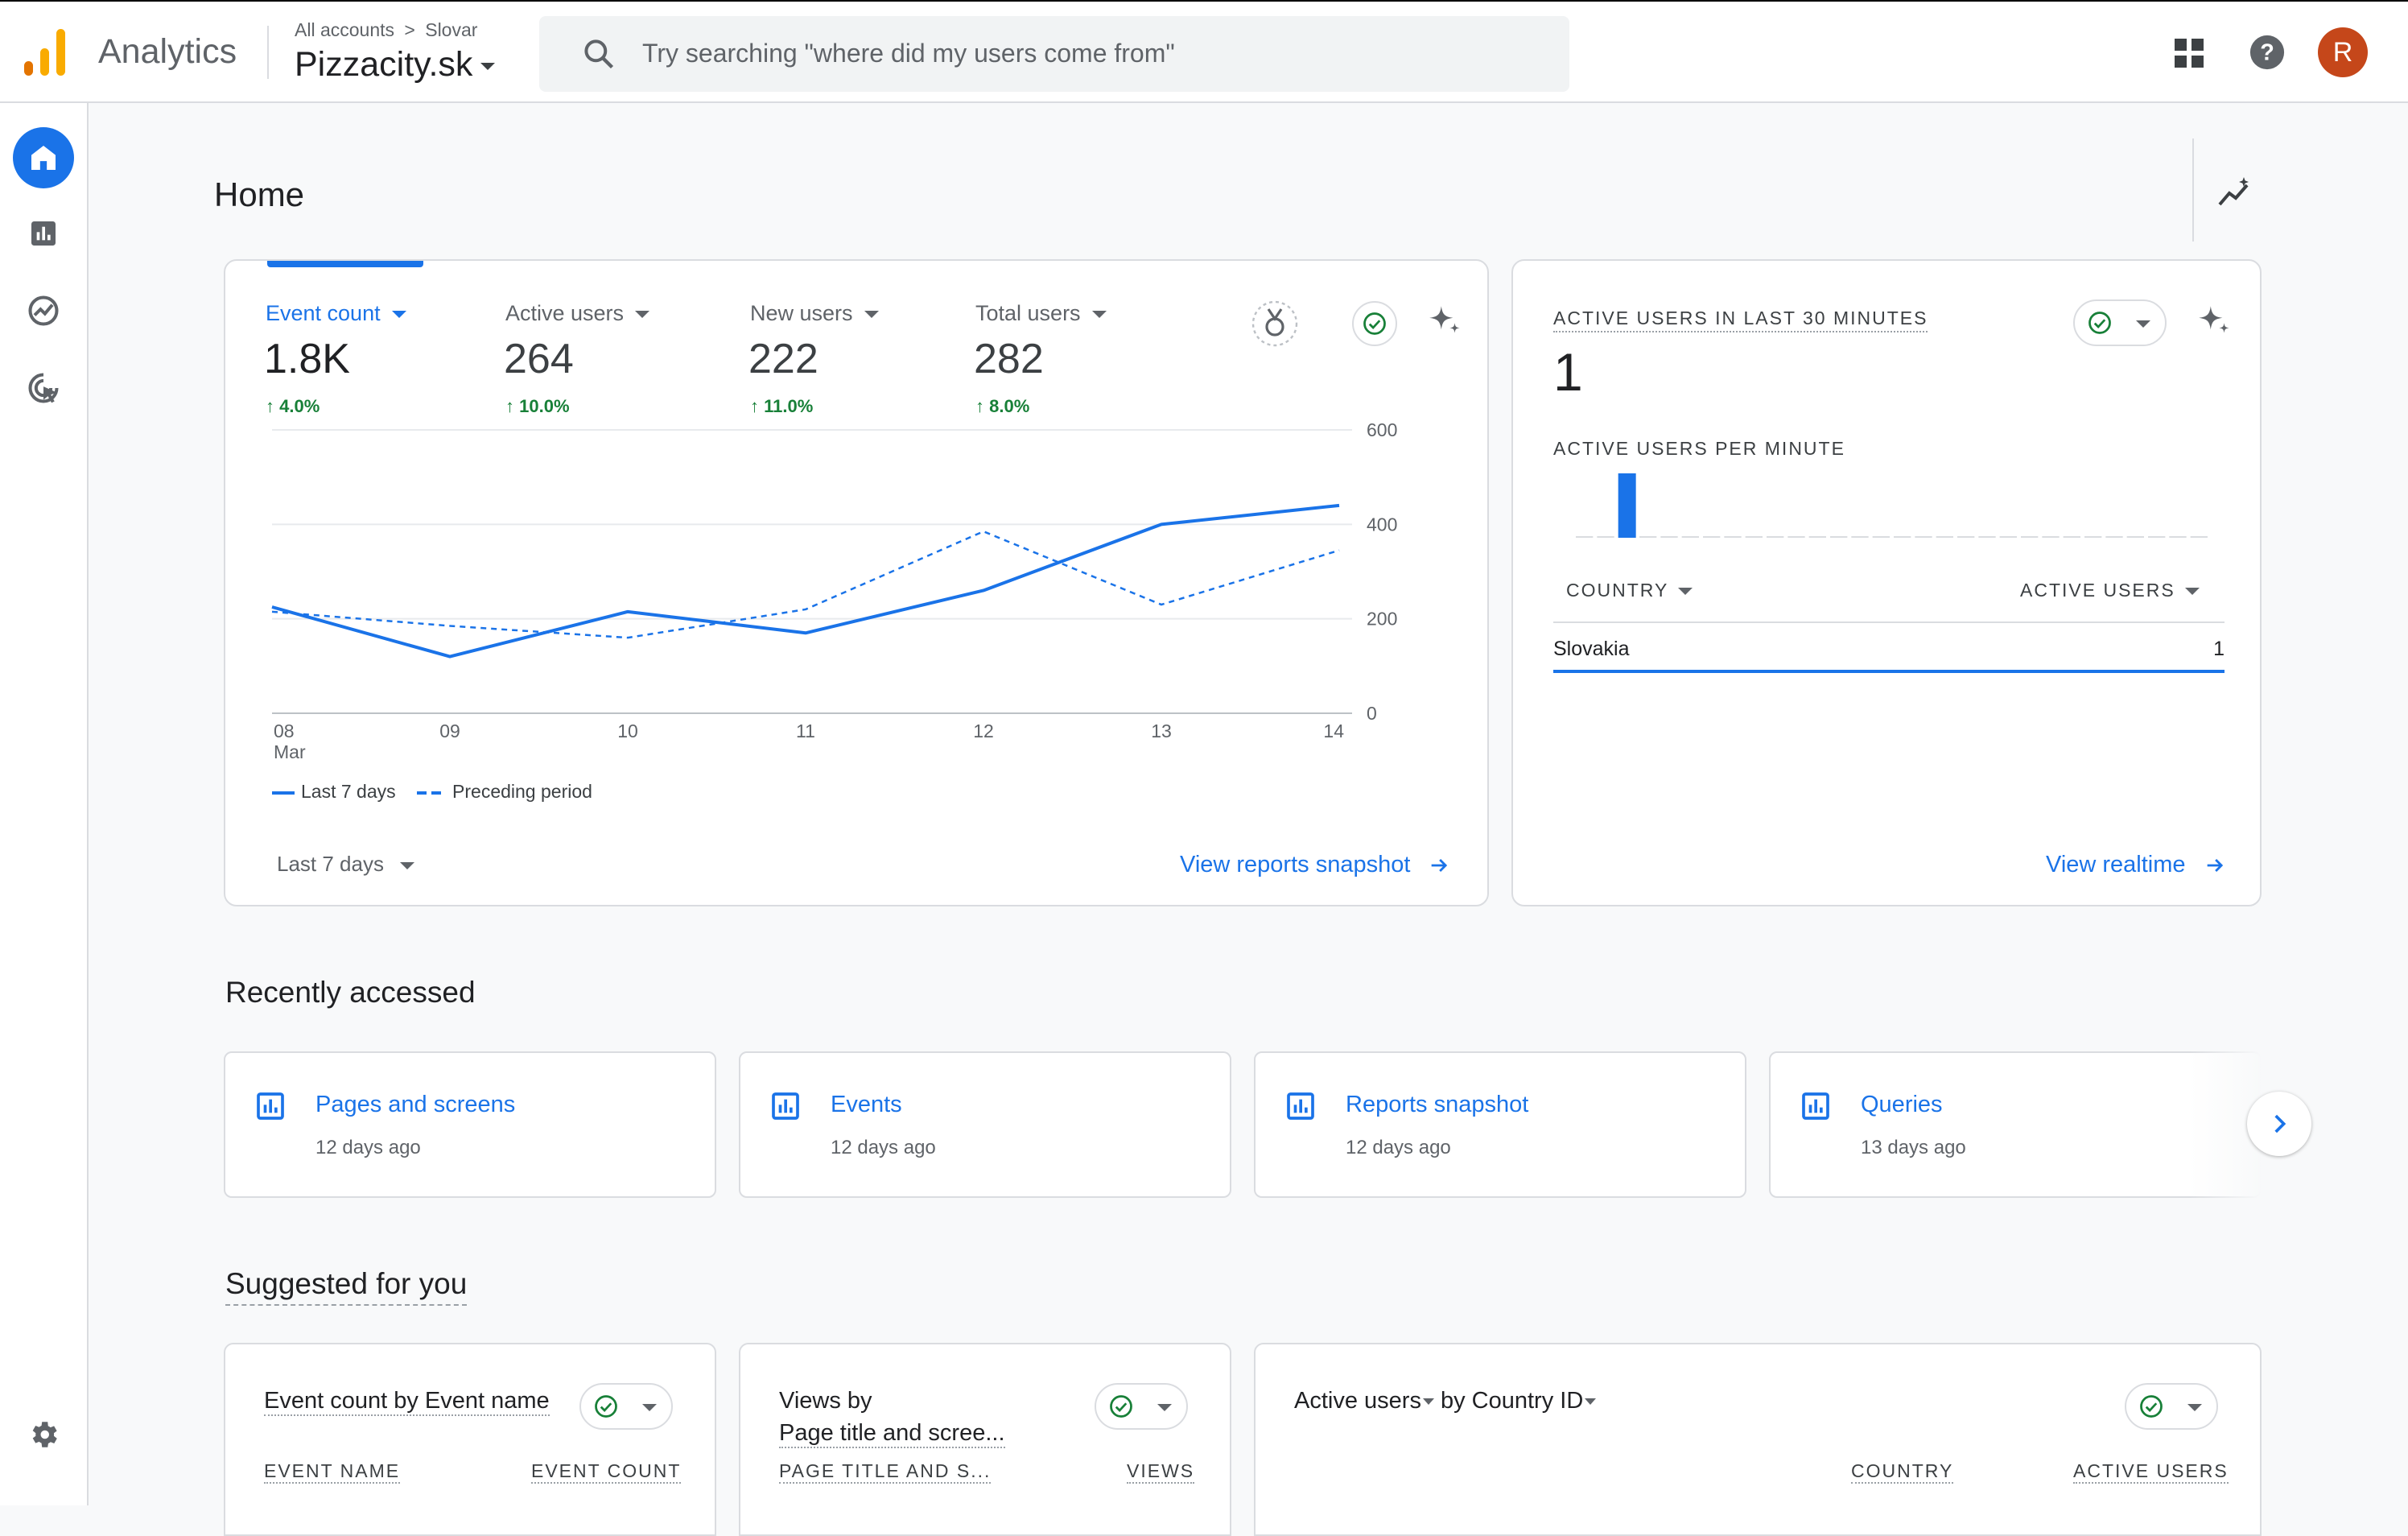  Describe the element at coordinates (2279, 1124) in the screenshot. I see `carousel-next-button` at that location.